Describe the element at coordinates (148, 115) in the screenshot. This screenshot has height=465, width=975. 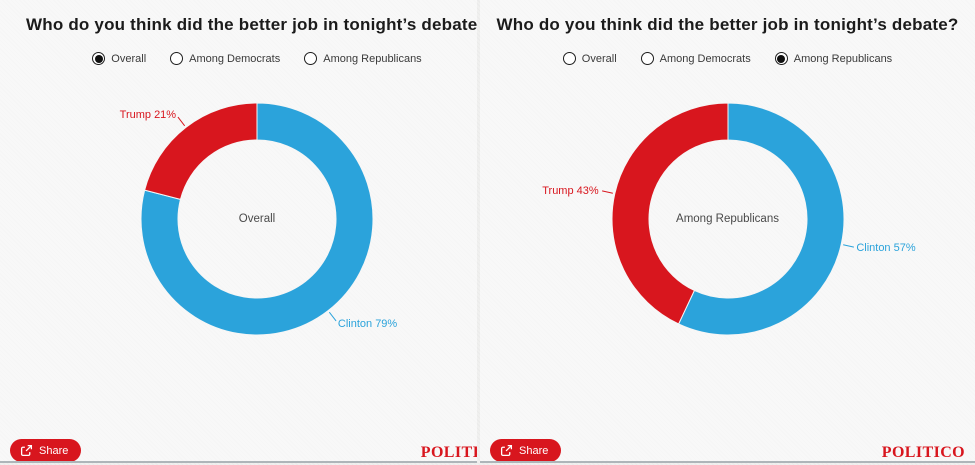
I see `trump-slice-label: Trump 21%` at that location.